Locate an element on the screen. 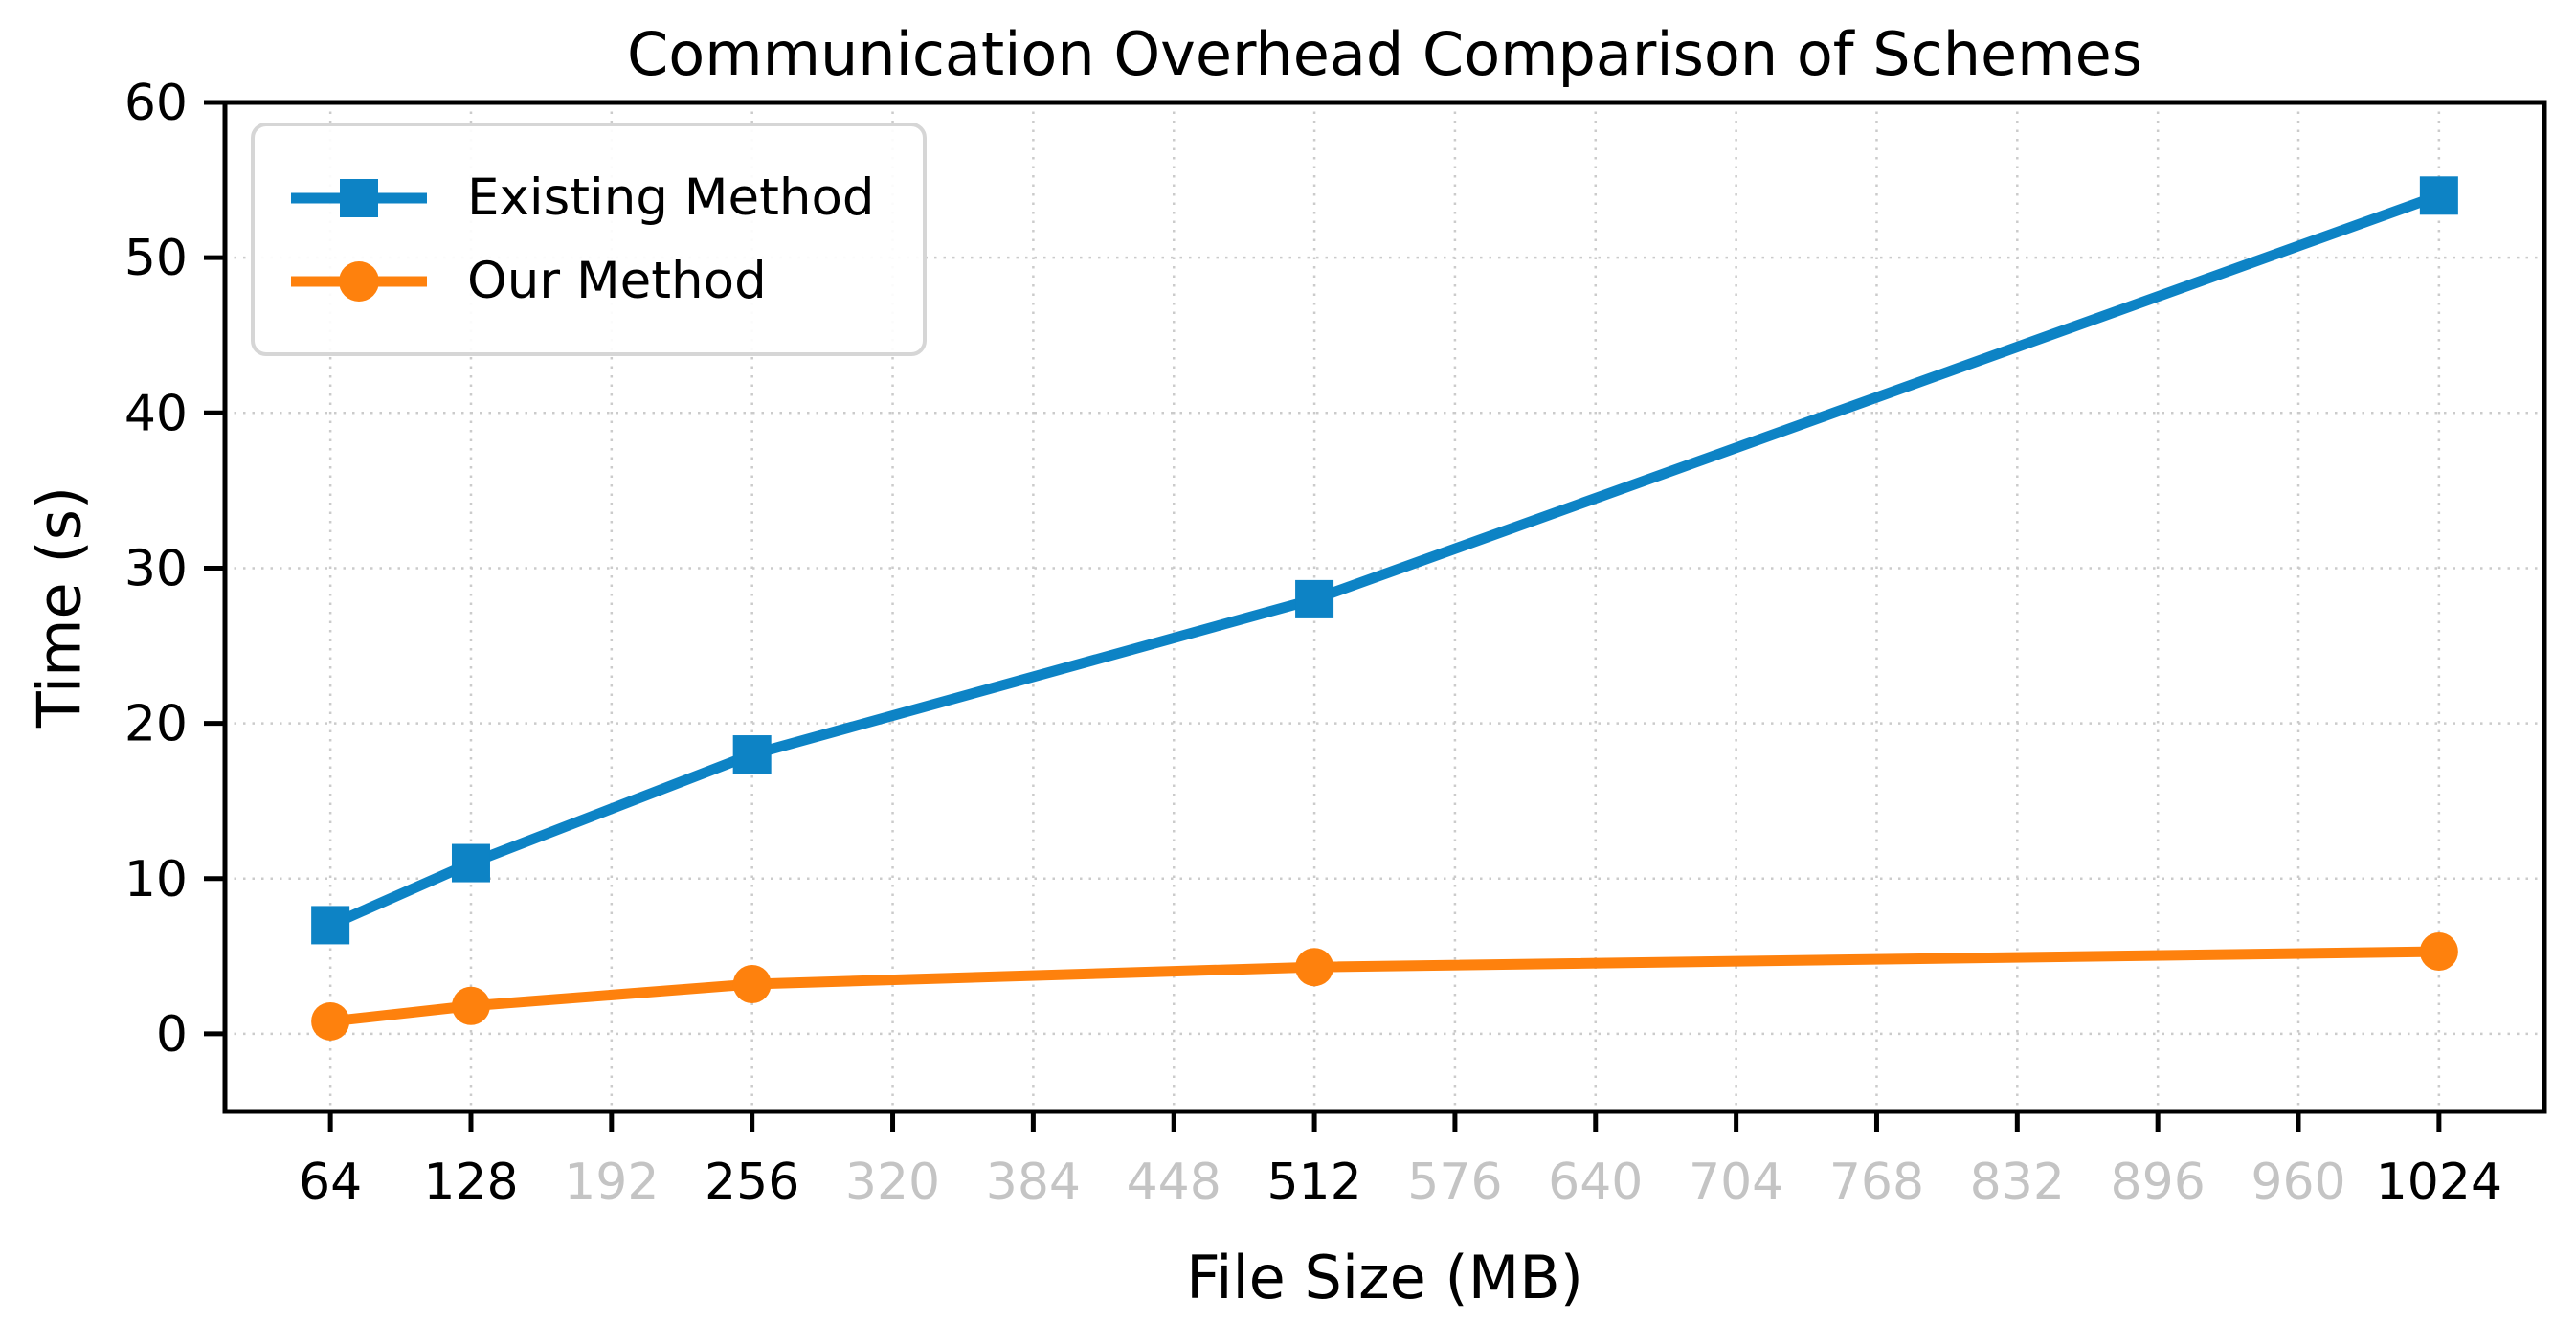 This screenshot has height=1323, width=2576. legend-item-existing-method: Existing Method is located at coordinates (605, 197).